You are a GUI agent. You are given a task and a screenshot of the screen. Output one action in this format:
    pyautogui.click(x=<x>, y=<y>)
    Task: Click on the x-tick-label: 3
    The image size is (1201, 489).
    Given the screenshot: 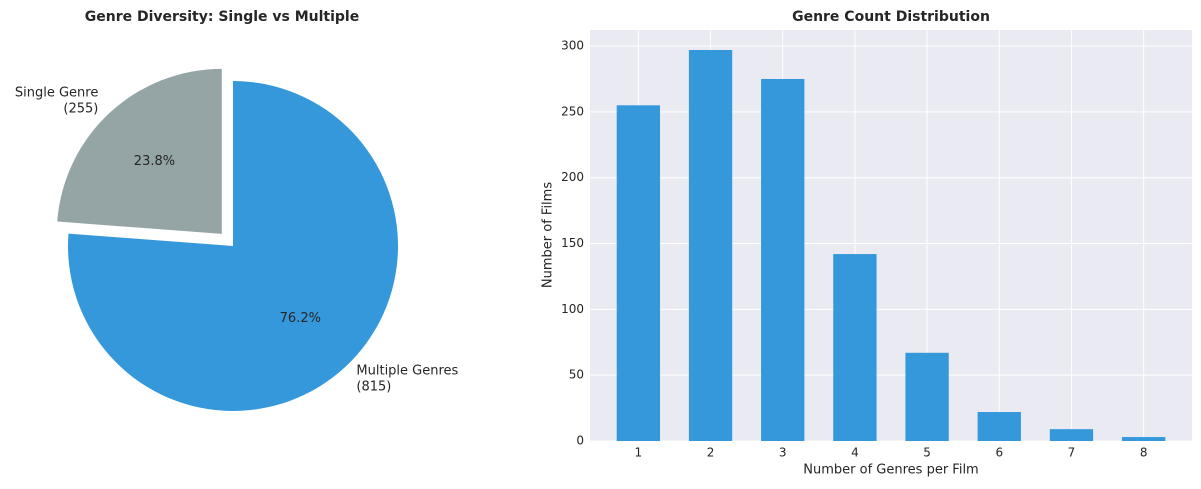 What is the action you would take?
    pyautogui.click(x=783, y=453)
    